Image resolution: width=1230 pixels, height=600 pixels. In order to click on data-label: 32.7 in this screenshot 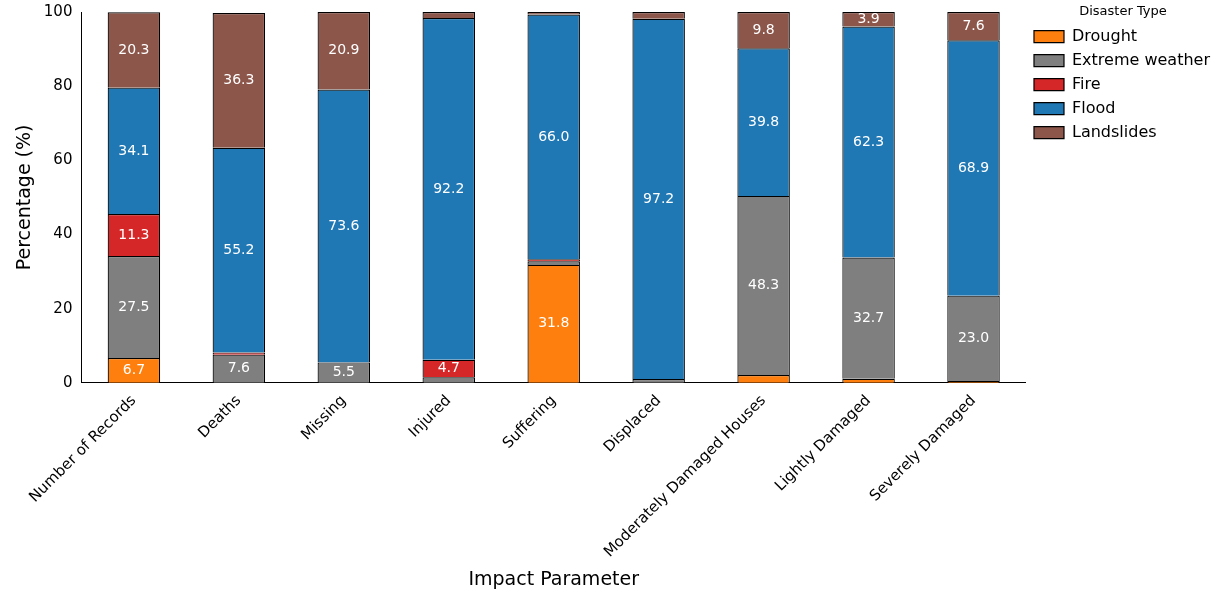, I will do `click(868, 316)`.